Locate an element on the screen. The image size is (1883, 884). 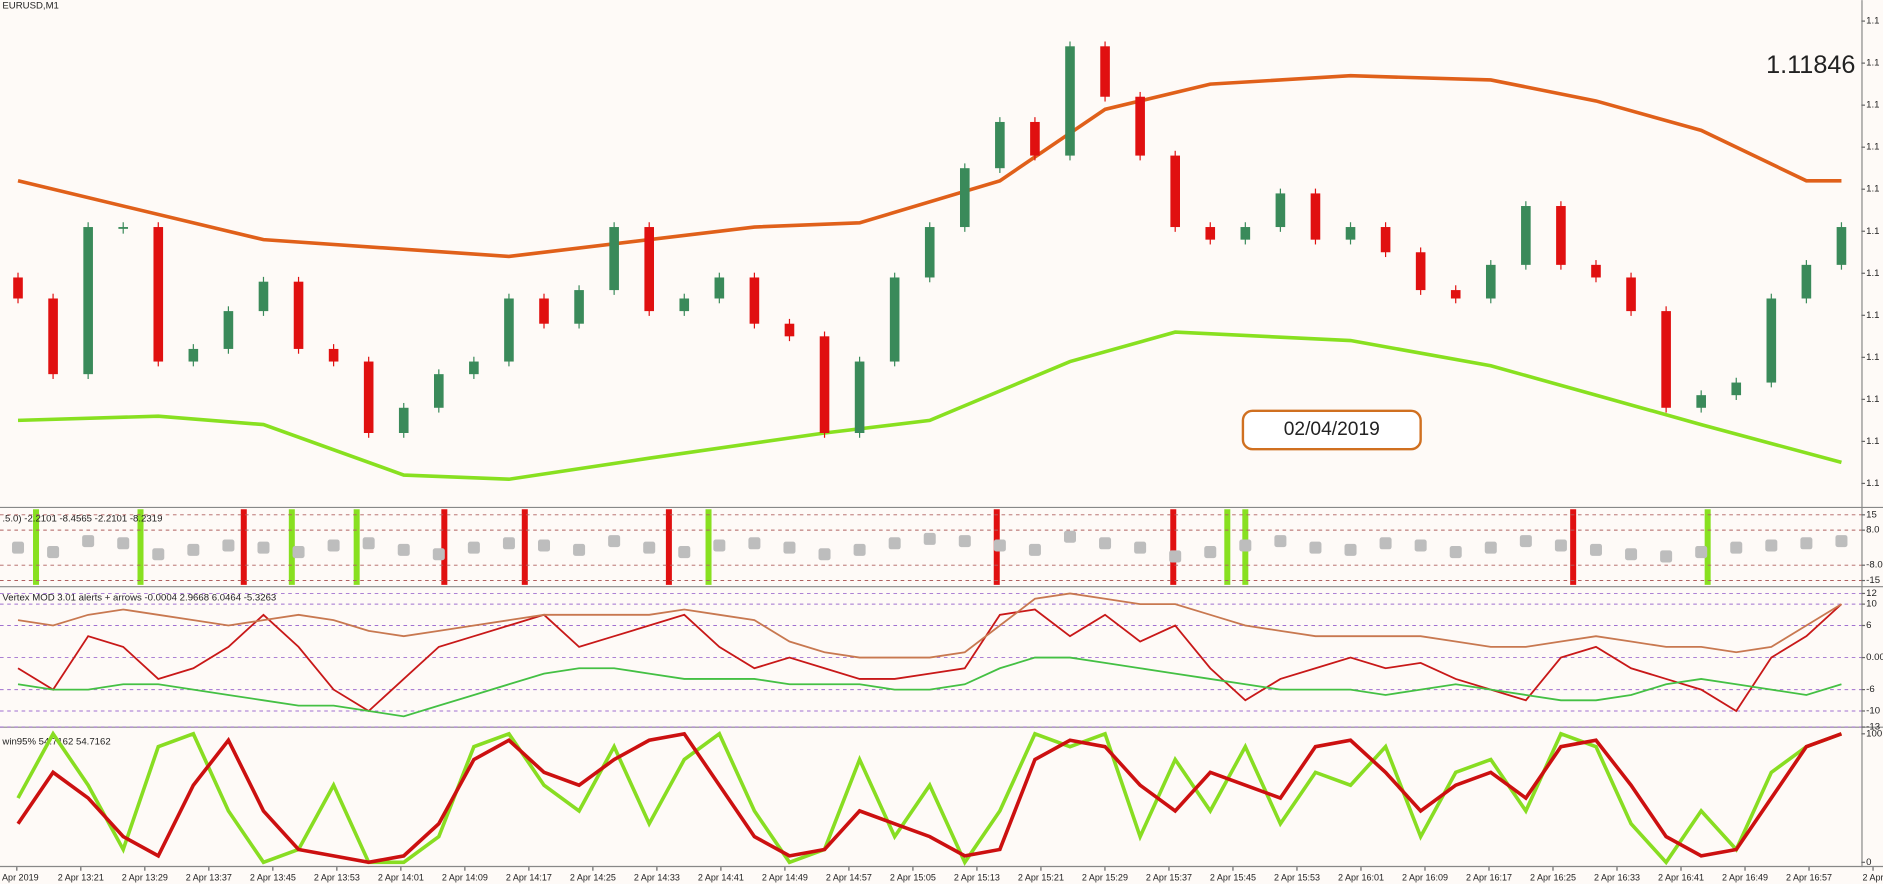
x-tick-label: 2 Apr 13:45 is located at coordinates (273, 877).